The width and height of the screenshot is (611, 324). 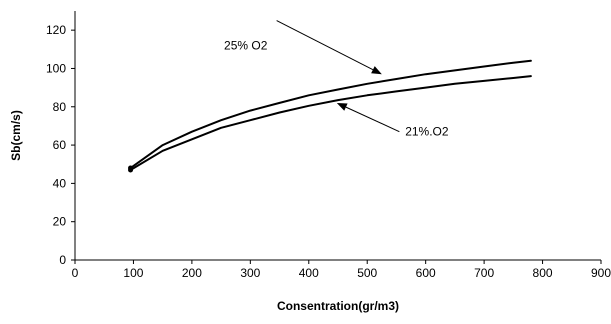 I want to click on x-tick-label: 800, so click(x=543, y=273).